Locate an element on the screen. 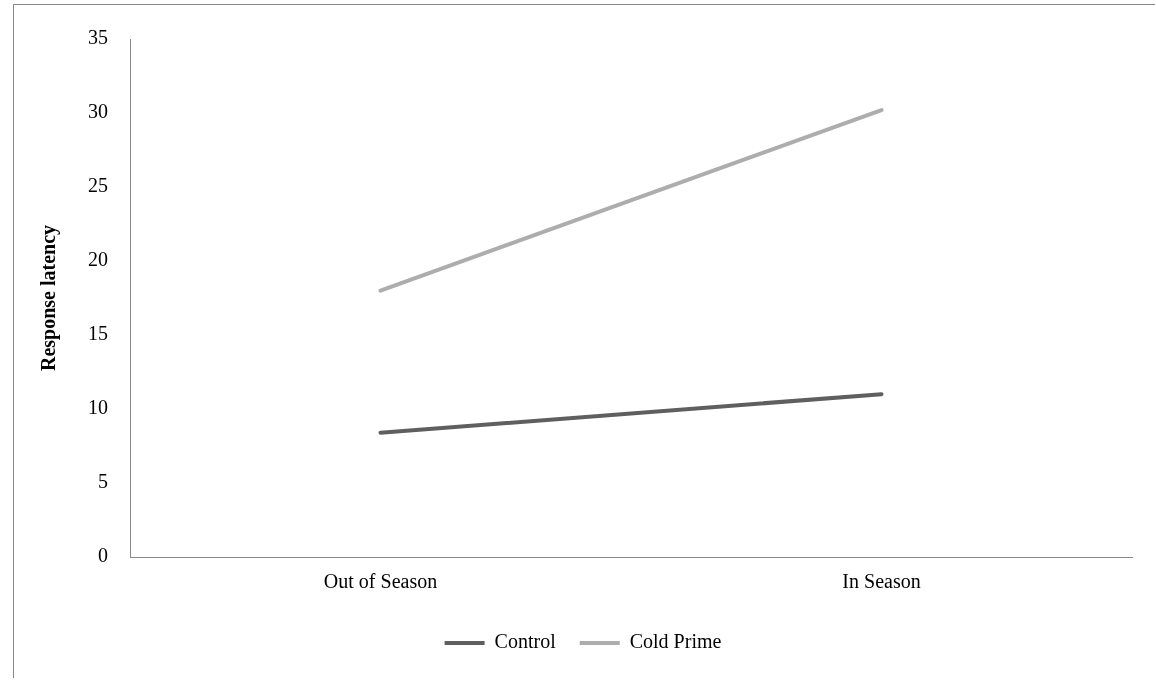  y-tick-label: 20 is located at coordinates (98, 259).